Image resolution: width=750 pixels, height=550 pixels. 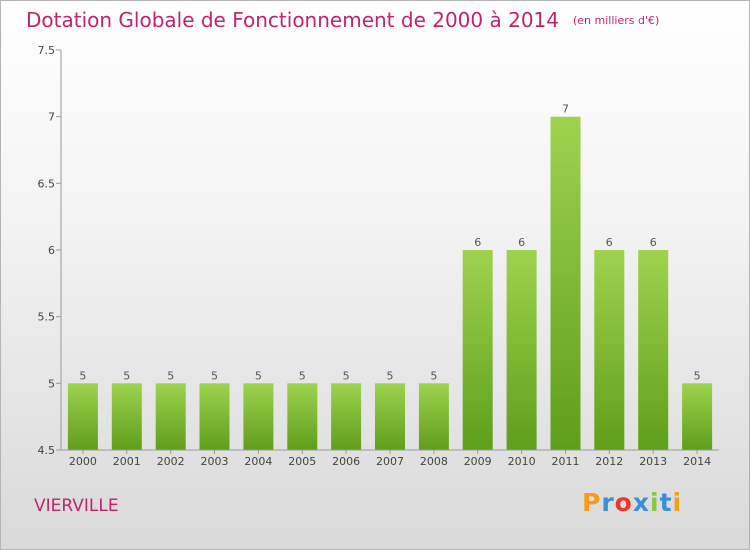 What do you see at coordinates (82, 416) in the screenshot?
I see `bar-2000` at bounding box center [82, 416].